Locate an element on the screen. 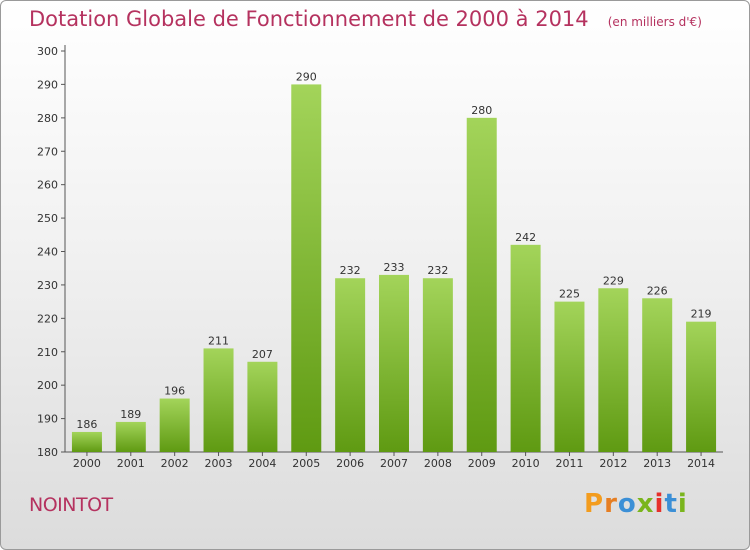 The width and height of the screenshot is (750, 550). data-label: 207 is located at coordinates (262, 354).